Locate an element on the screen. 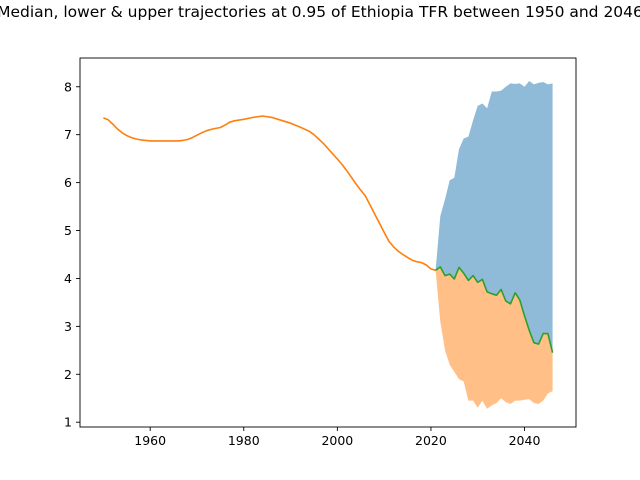 The image size is (640, 480). lower-band-area is located at coordinates (494, 337).